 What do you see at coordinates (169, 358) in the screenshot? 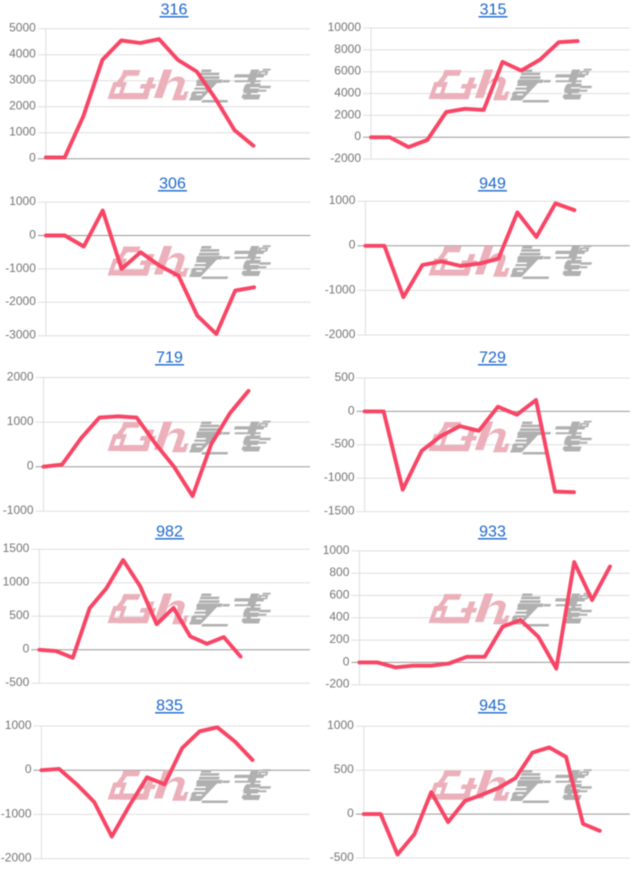
I see `svg-text: 719` at bounding box center [169, 358].